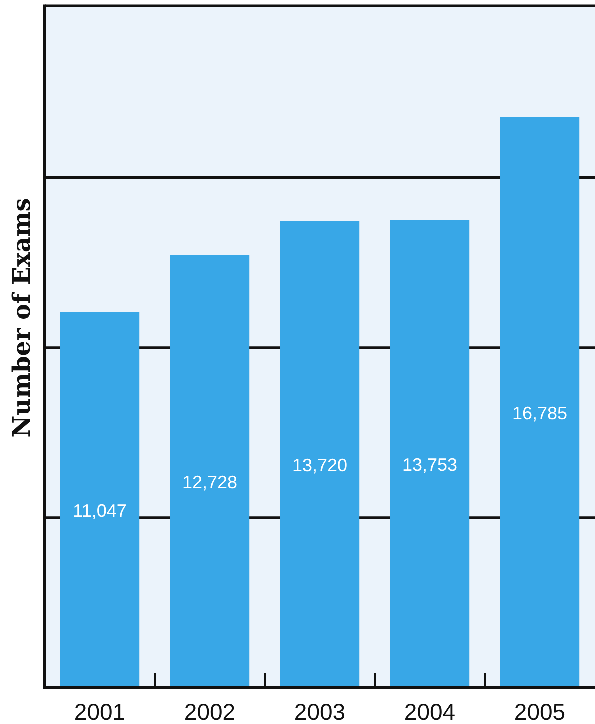 The image size is (595, 724). I want to click on y-axis-title: Number of Exams, so click(21, 318).